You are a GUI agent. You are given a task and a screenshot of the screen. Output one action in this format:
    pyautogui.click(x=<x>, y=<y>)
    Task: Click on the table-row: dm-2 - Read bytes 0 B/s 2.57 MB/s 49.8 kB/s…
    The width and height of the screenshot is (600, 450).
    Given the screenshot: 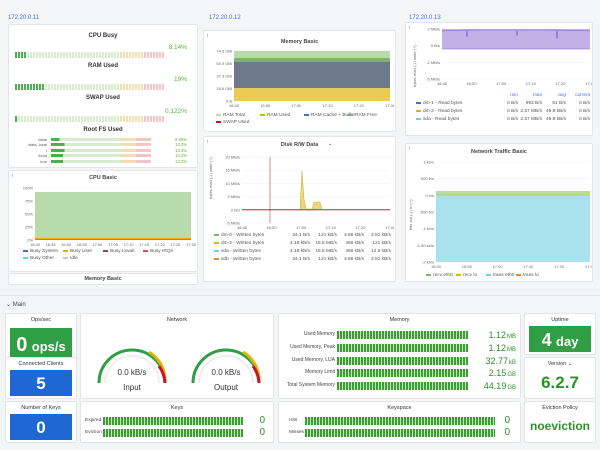 What is the action you would take?
    pyautogui.click(x=503, y=111)
    